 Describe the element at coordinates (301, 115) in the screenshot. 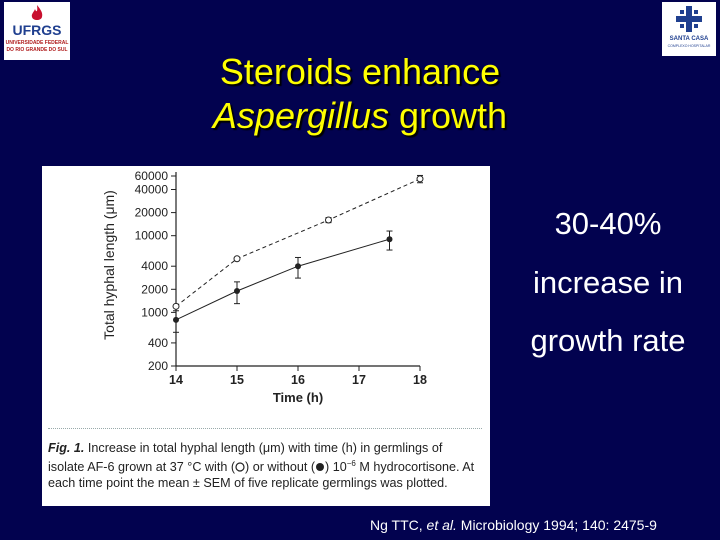

I see `title-genus: Aspergillus` at that location.